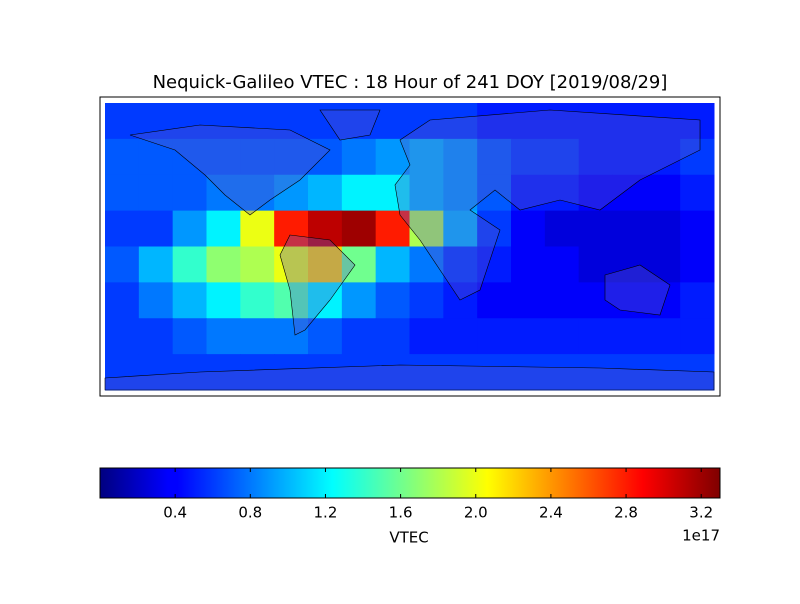 This screenshot has width=800, height=604. What do you see at coordinates (250, 513) in the screenshot?
I see `colorbar-tick-label: 0.8` at bounding box center [250, 513].